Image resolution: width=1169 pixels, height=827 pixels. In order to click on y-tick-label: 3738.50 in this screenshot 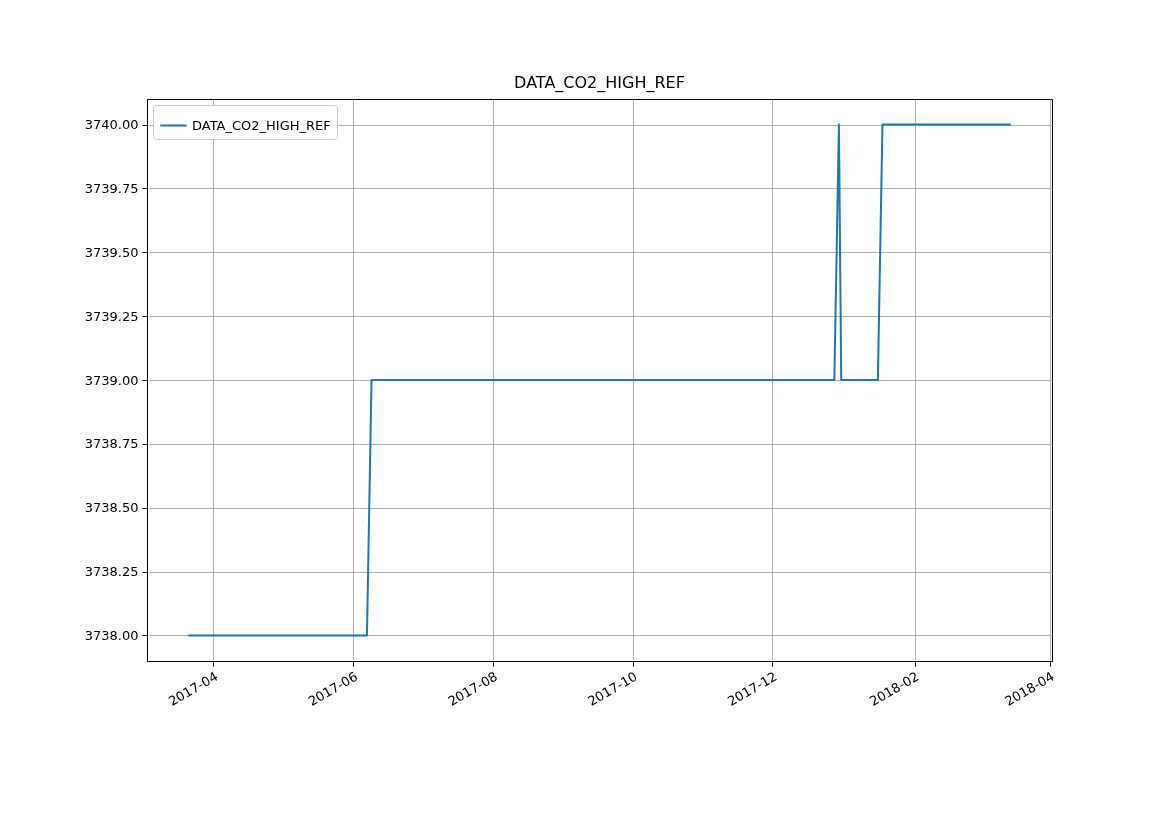, I will do `click(111, 508)`.